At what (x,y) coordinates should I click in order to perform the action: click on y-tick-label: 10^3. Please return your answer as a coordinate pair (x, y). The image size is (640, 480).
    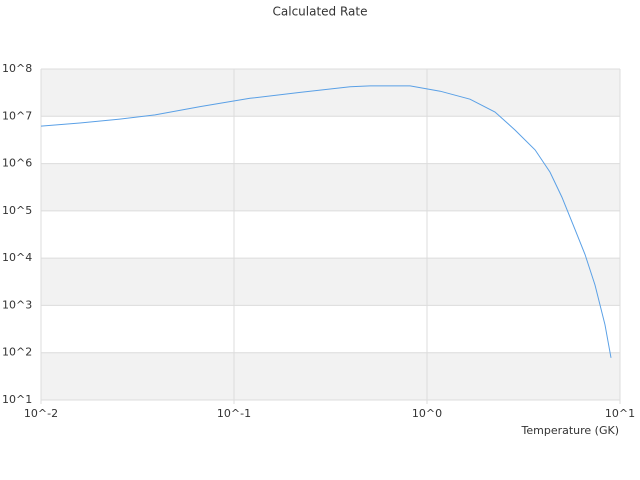
    Looking at the image, I should click on (17, 304).